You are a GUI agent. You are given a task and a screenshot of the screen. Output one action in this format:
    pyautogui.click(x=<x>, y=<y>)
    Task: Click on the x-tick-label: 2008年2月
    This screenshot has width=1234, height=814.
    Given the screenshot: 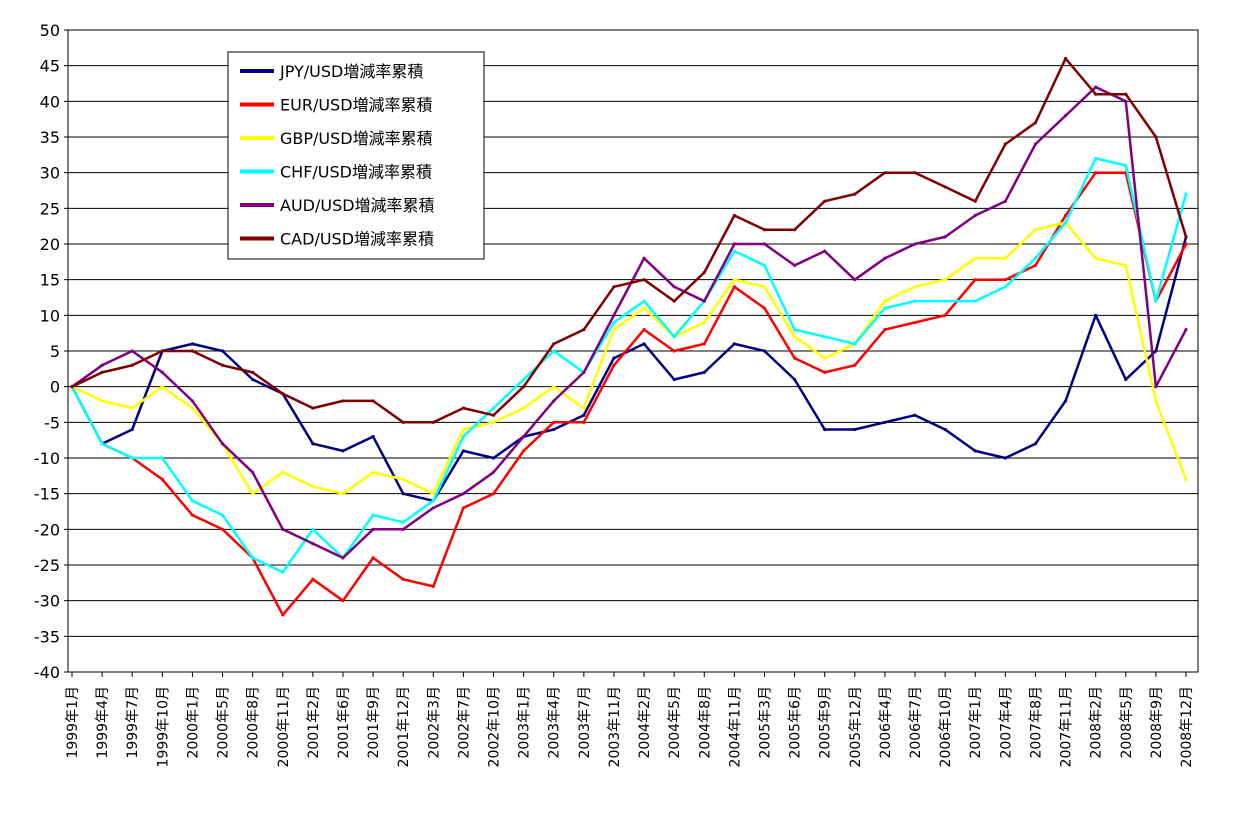 What is the action you would take?
    pyautogui.click(x=1097, y=722)
    